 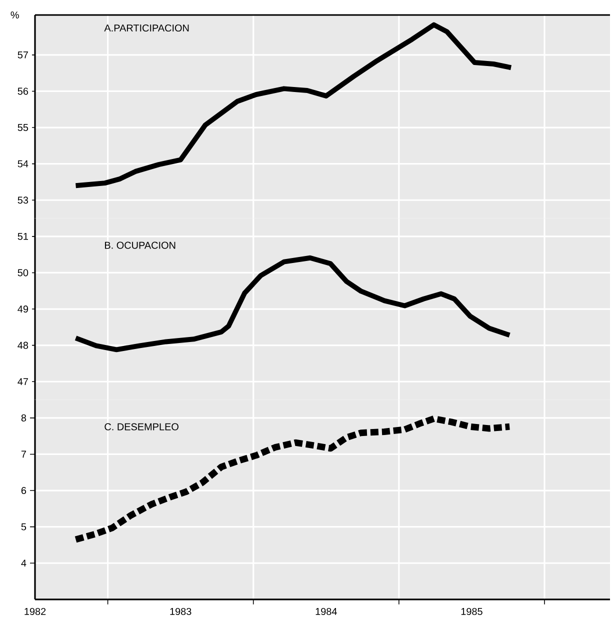 I want to click on y-tick-label: 49, so click(x=23, y=309).